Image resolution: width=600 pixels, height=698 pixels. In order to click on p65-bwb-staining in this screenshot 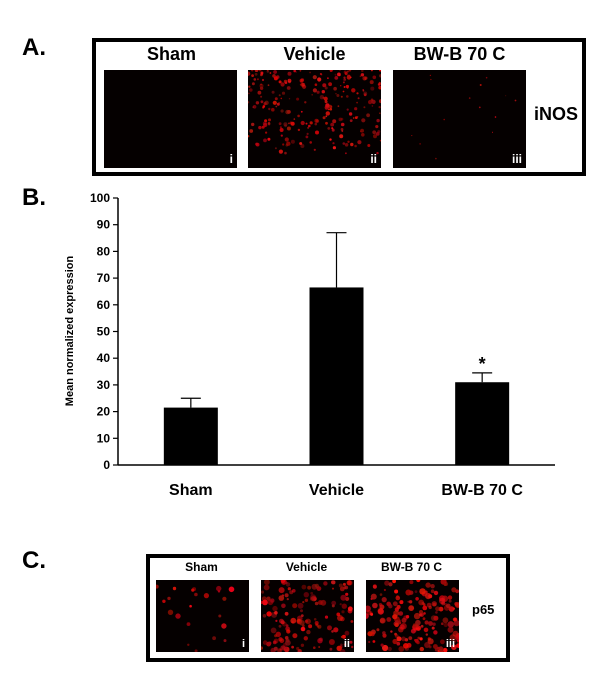, I will do `click(412, 616)`.